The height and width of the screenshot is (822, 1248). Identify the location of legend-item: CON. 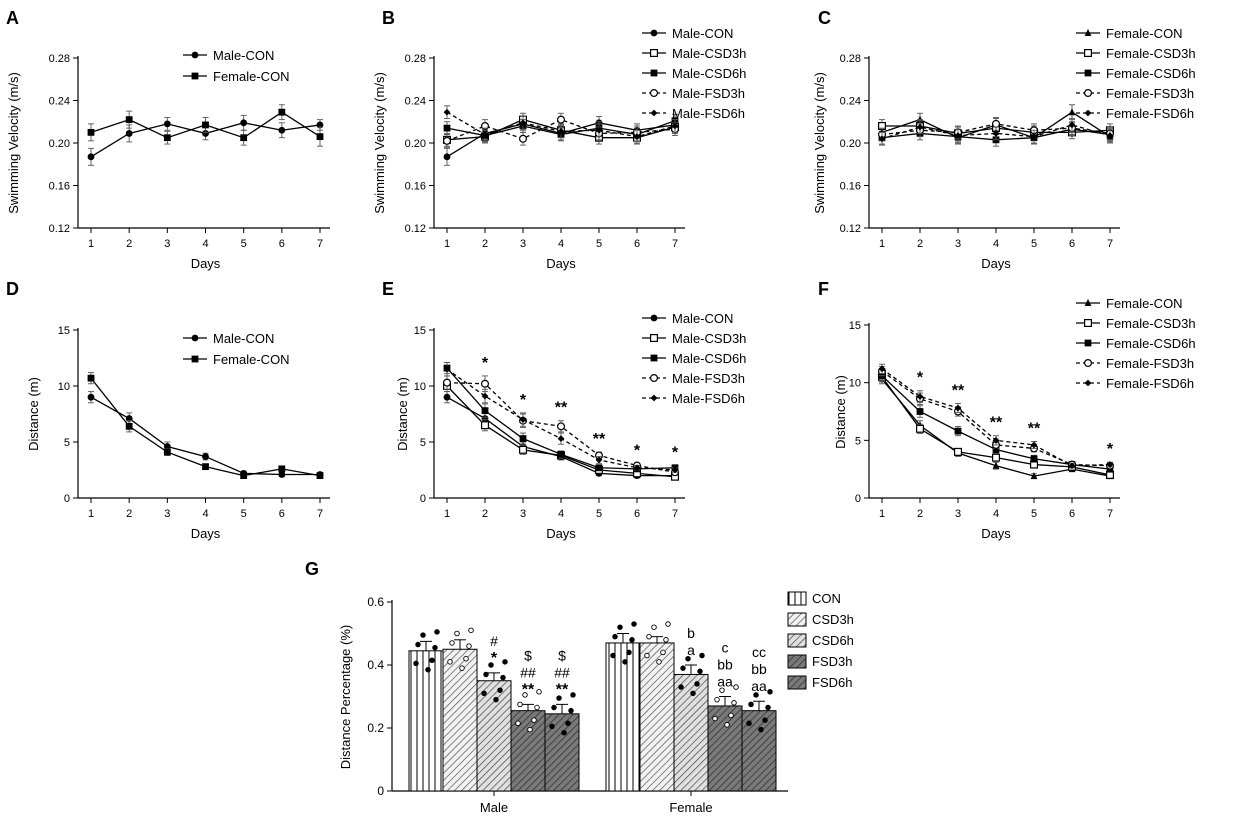
(814, 598).